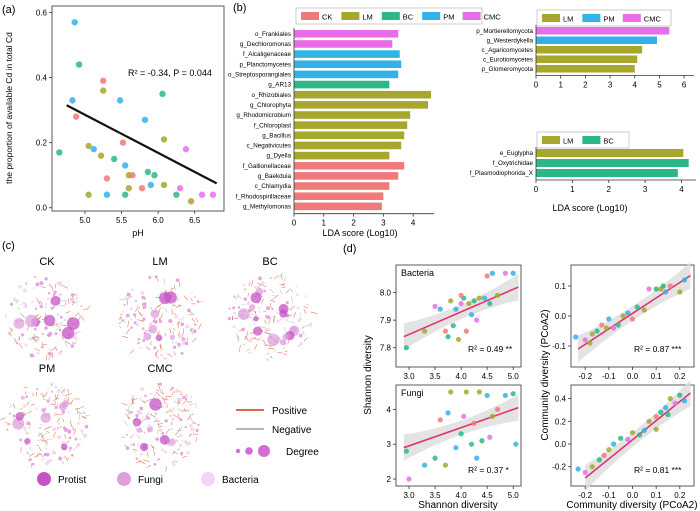 The width and height of the screenshot is (700, 511). I want to click on network-label: LM, so click(159, 262).